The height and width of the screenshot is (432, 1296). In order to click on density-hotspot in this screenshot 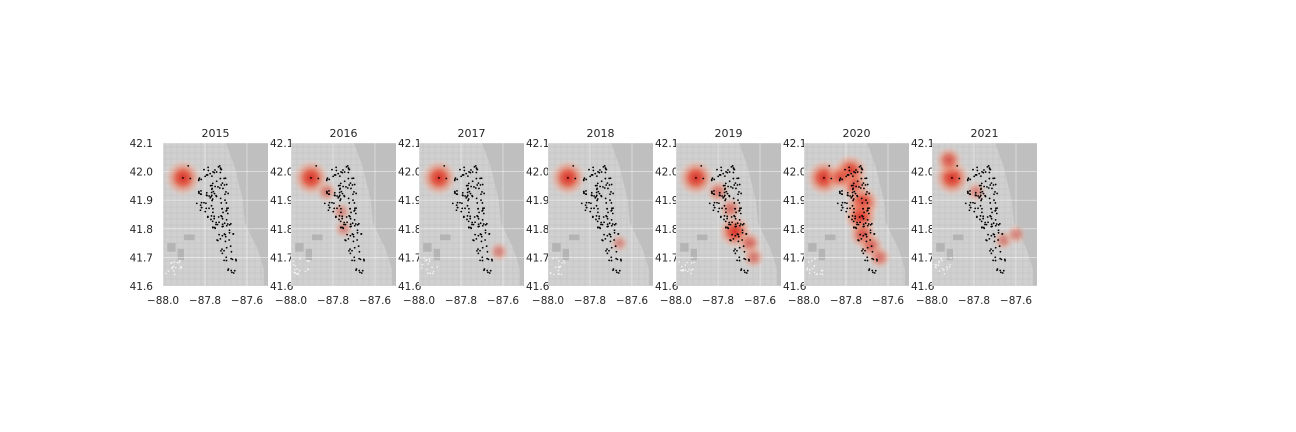, I will do `click(948, 160)`.